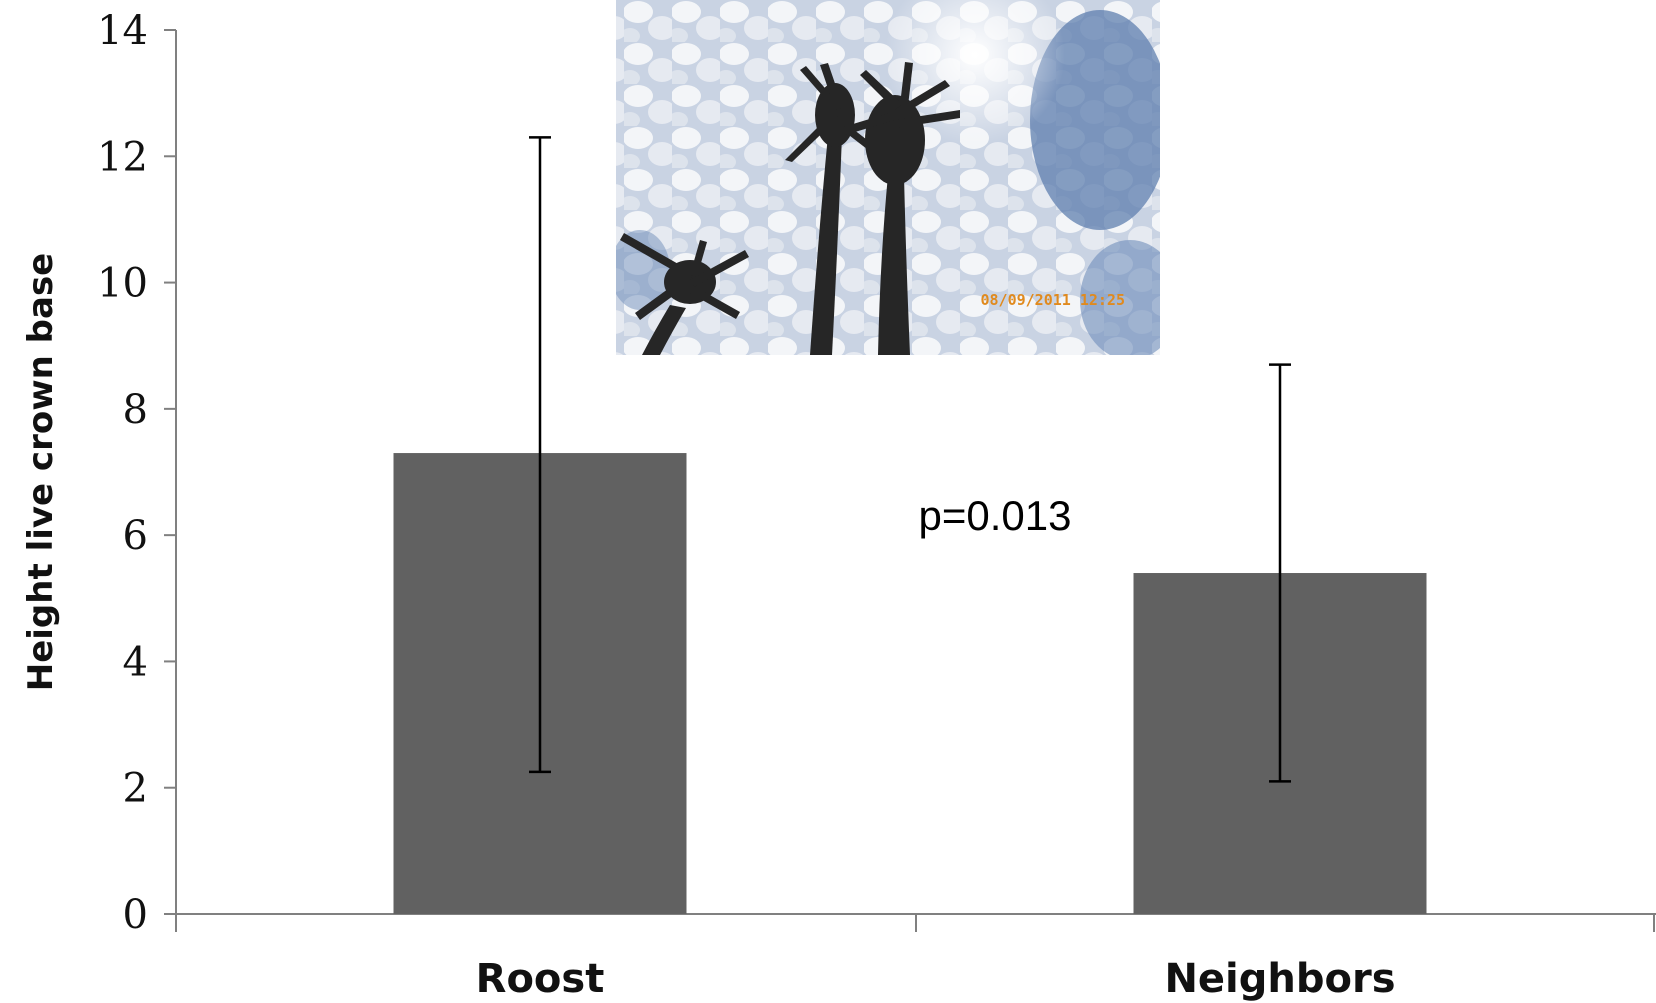 The height and width of the screenshot is (1003, 1656). I want to click on y-tick-label: 14, so click(122, 31).